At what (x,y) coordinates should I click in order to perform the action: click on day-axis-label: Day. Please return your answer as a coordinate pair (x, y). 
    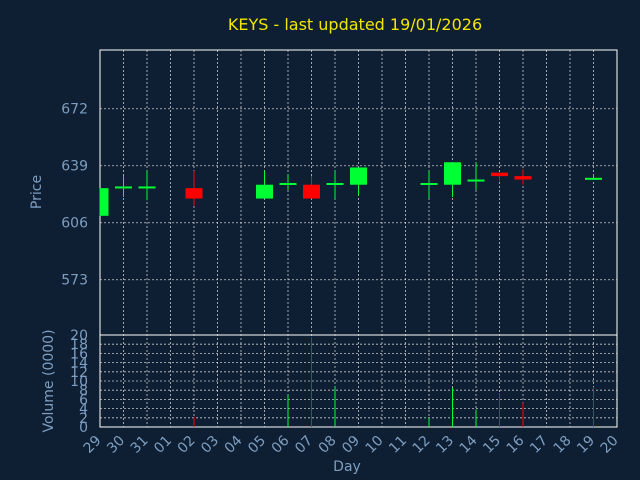
    Looking at the image, I should click on (347, 467).